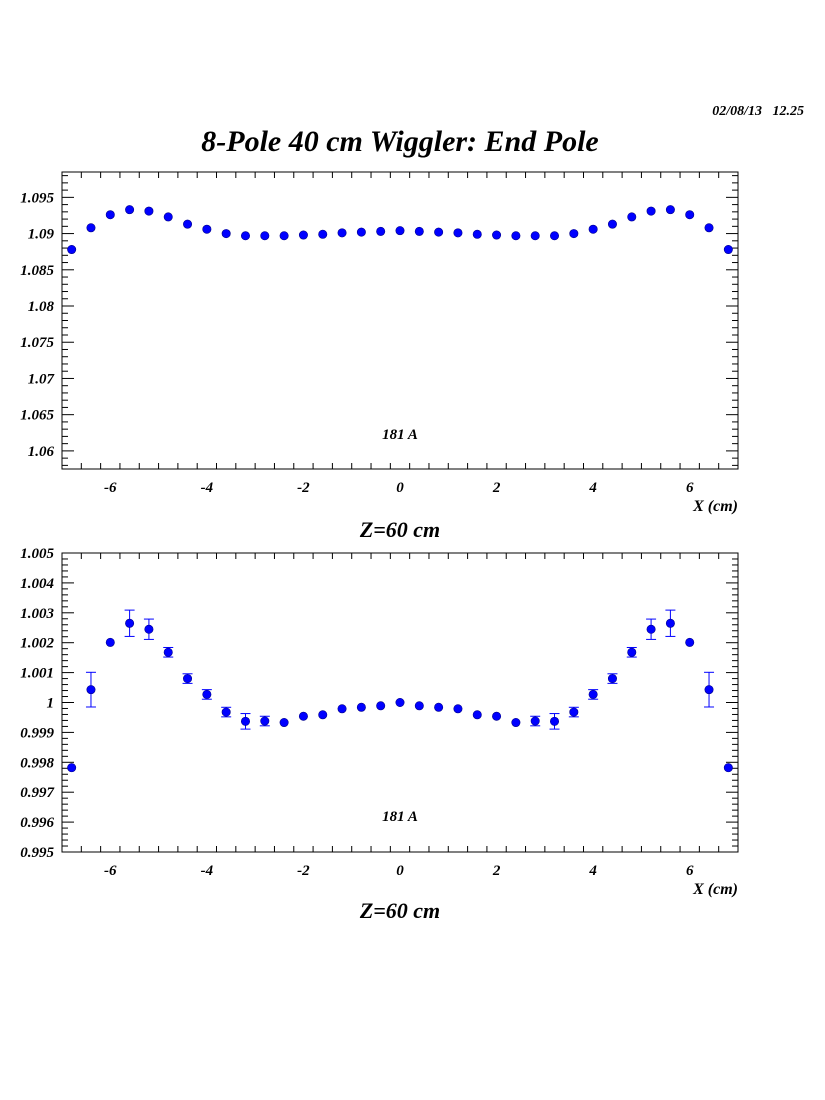  I want to click on y-tick-label: 1.06, so click(41, 452).